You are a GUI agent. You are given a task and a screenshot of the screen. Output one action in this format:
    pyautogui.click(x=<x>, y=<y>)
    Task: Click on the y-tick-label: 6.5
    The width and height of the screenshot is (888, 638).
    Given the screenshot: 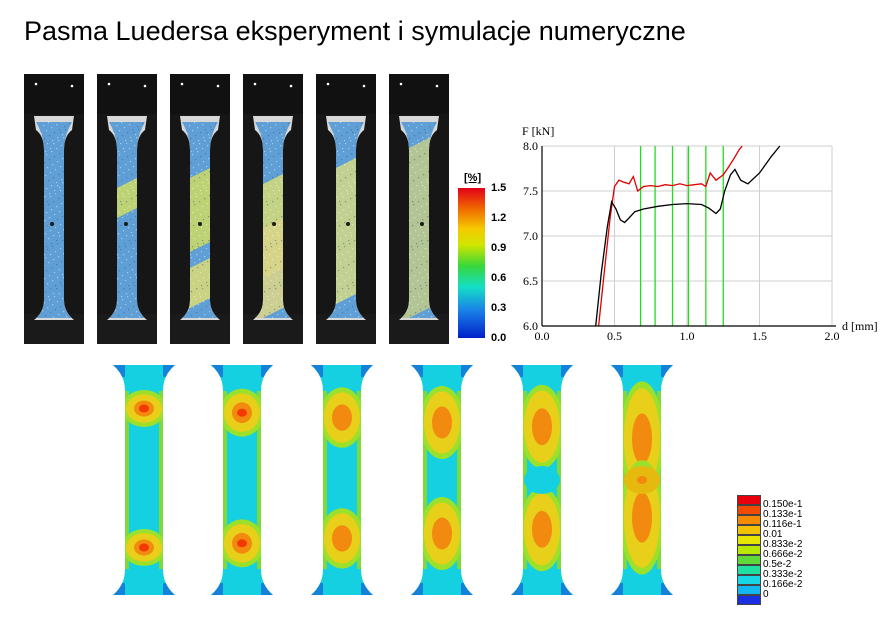 What is the action you would take?
    pyautogui.click(x=530, y=281)
    